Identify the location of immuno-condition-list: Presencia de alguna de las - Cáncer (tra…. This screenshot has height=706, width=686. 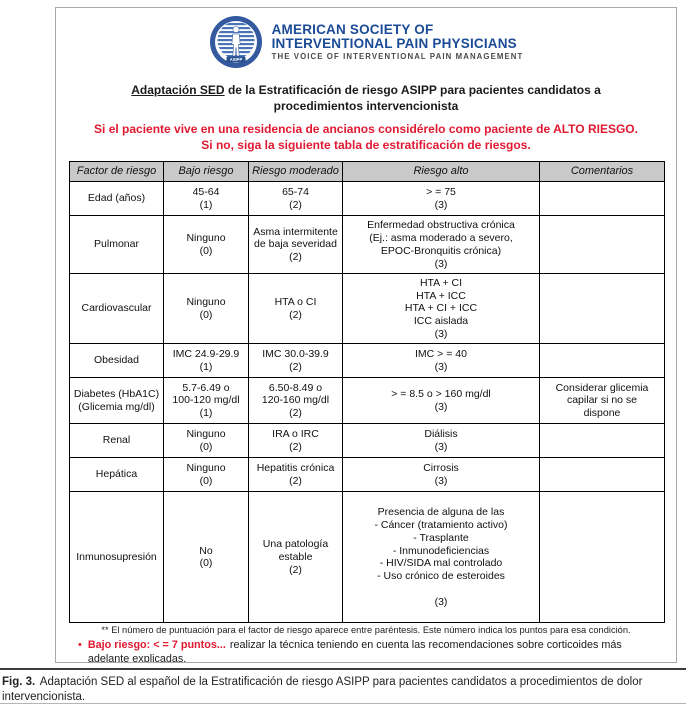
(441, 544).